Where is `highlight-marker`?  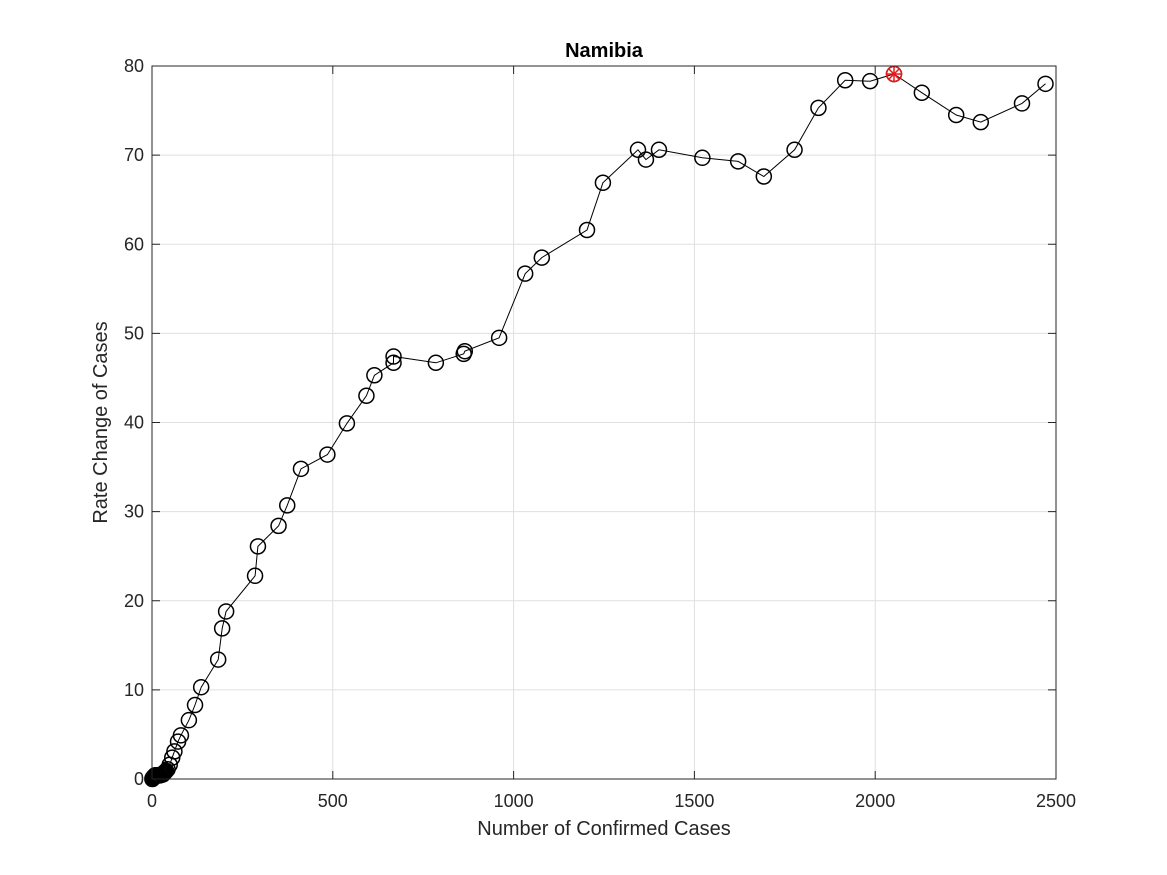 highlight-marker is located at coordinates (894, 74).